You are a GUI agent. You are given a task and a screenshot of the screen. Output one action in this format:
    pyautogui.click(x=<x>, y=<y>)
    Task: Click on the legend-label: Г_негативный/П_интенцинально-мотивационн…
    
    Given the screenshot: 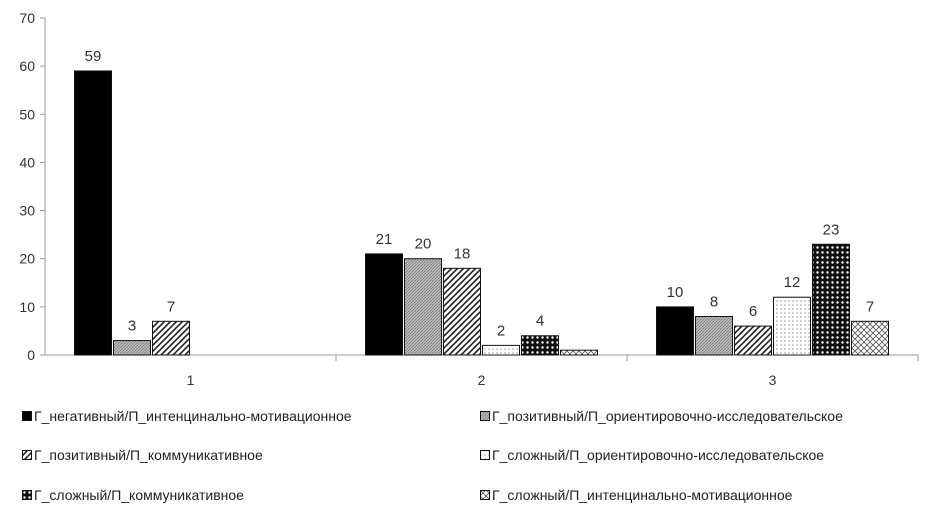 What is the action you would take?
    pyautogui.click(x=193, y=416)
    